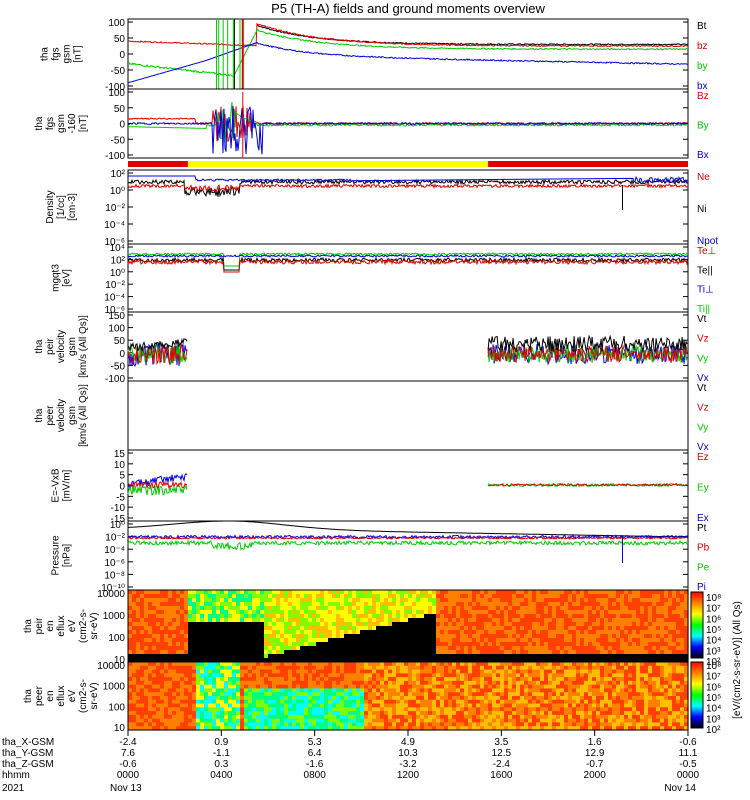 The width and height of the screenshot is (750, 800). I want to click on colorbar-tick: 10⁴, so click(713, 709).